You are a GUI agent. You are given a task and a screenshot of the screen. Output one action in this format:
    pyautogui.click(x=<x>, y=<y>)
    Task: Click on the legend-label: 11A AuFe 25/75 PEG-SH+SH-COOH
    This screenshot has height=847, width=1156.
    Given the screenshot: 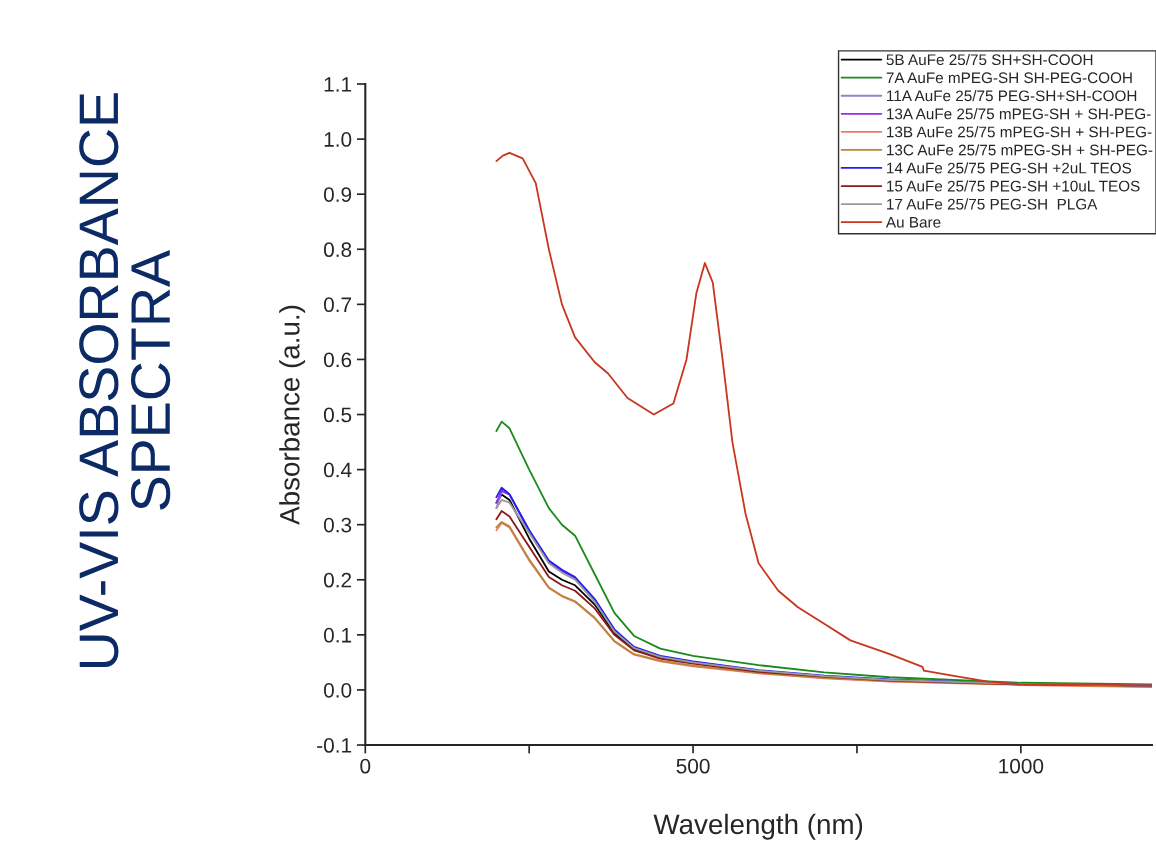 What is the action you would take?
    pyautogui.click(x=1012, y=96)
    